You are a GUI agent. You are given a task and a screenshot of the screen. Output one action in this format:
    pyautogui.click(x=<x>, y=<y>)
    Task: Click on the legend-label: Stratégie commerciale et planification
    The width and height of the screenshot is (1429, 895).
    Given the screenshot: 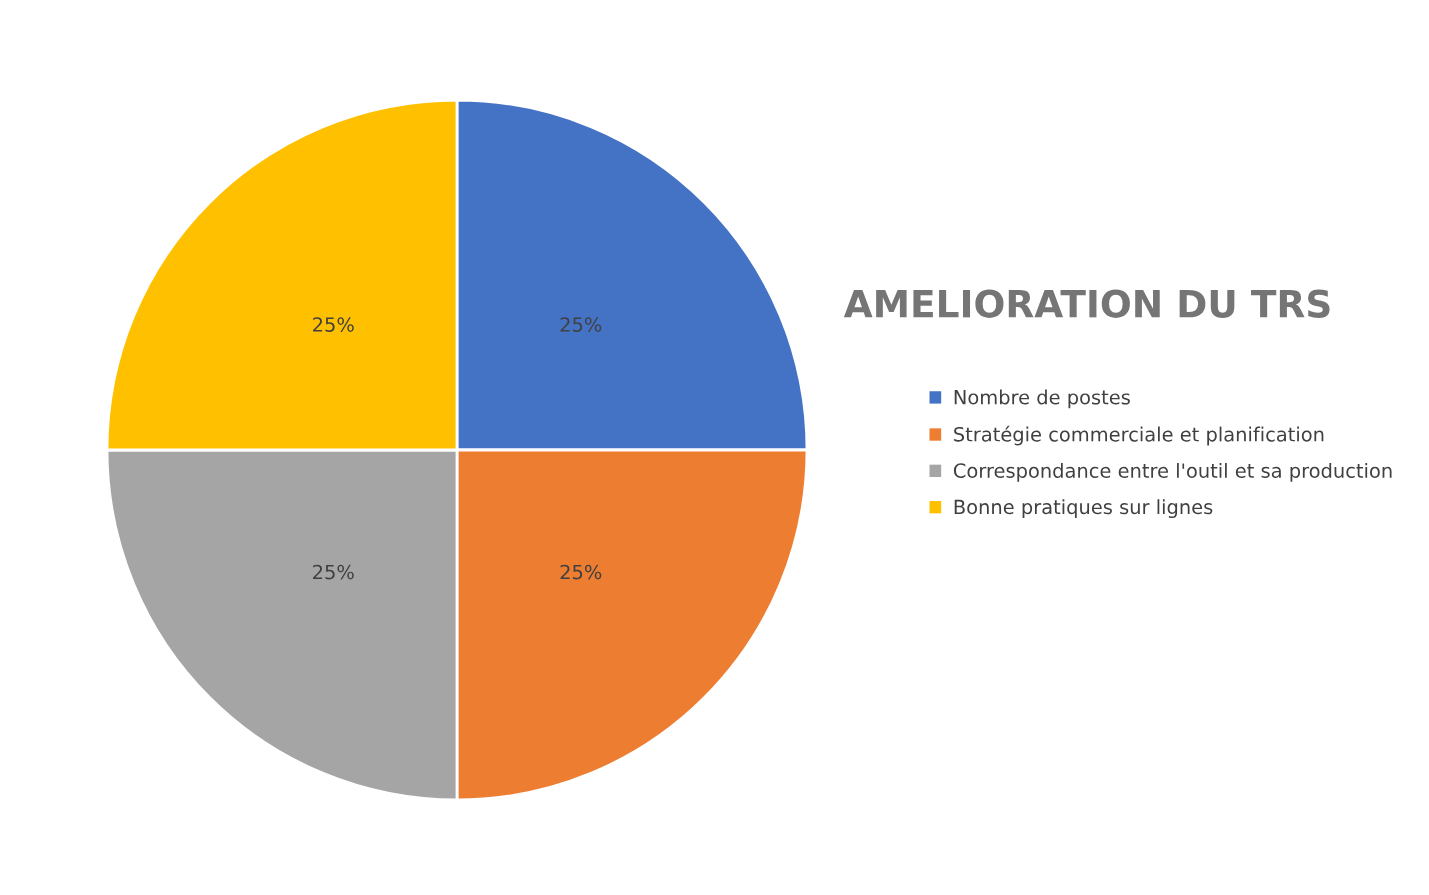 What is the action you would take?
    pyautogui.click(x=1139, y=435)
    